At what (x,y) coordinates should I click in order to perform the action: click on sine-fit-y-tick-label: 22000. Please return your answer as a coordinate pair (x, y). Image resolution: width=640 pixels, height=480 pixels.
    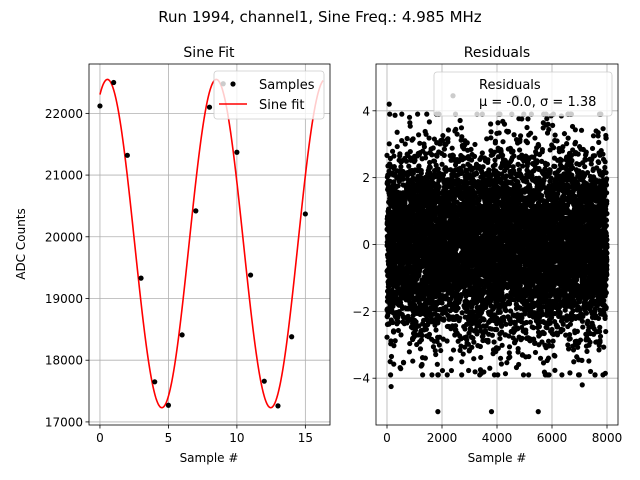
    Looking at the image, I should click on (64, 114).